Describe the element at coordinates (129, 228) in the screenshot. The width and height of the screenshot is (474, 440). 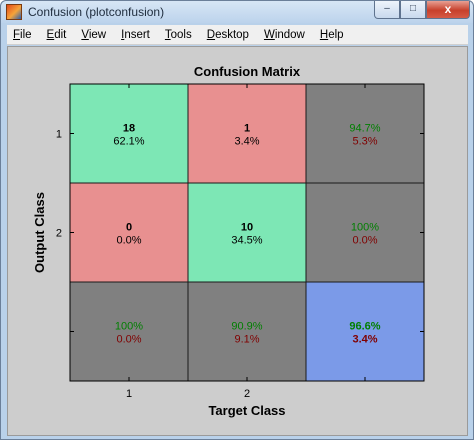
I see `cell-count-label: 0` at that location.